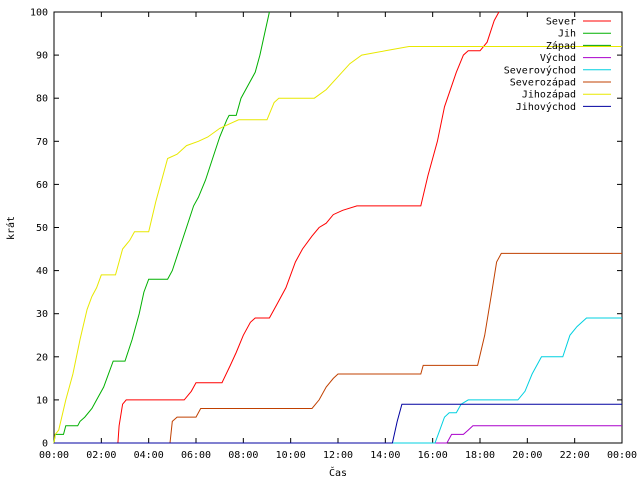 Image resolution: width=640 pixels, height=480 pixels. I want to click on x-tick-label: 12:00, so click(338, 455).